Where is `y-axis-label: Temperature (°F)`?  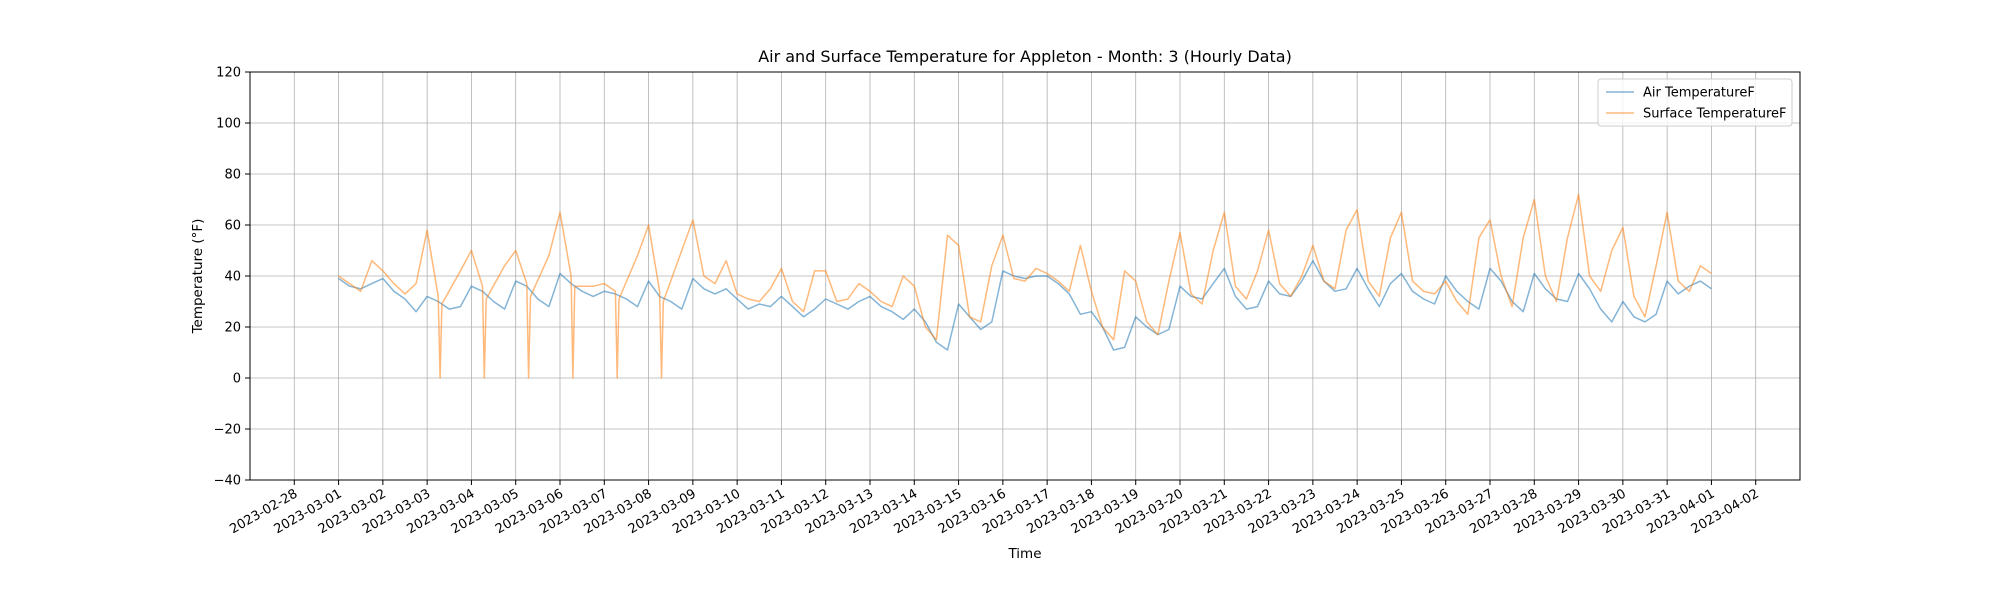
y-axis-label: Temperature (°F) is located at coordinates (198, 277).